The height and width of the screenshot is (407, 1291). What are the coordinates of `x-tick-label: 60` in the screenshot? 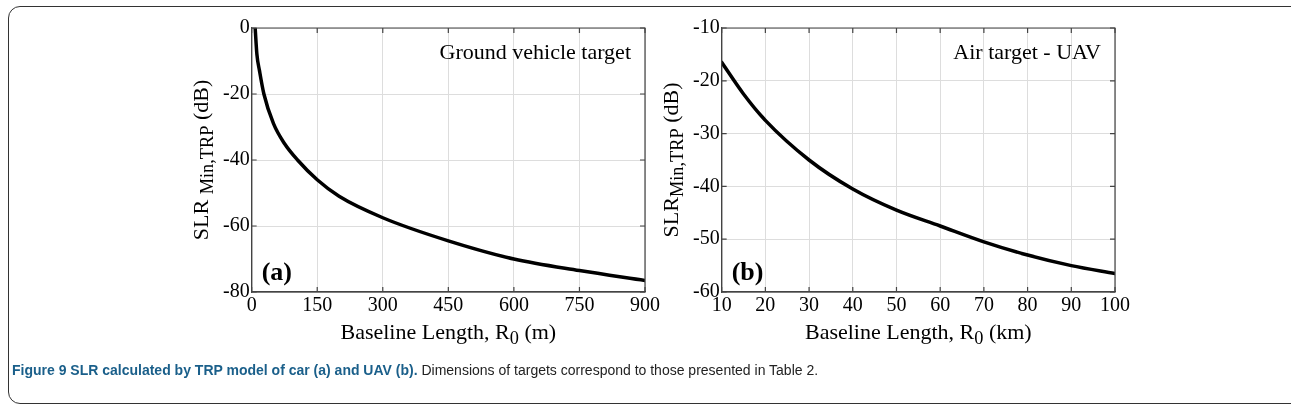 It's located at (940, 304).